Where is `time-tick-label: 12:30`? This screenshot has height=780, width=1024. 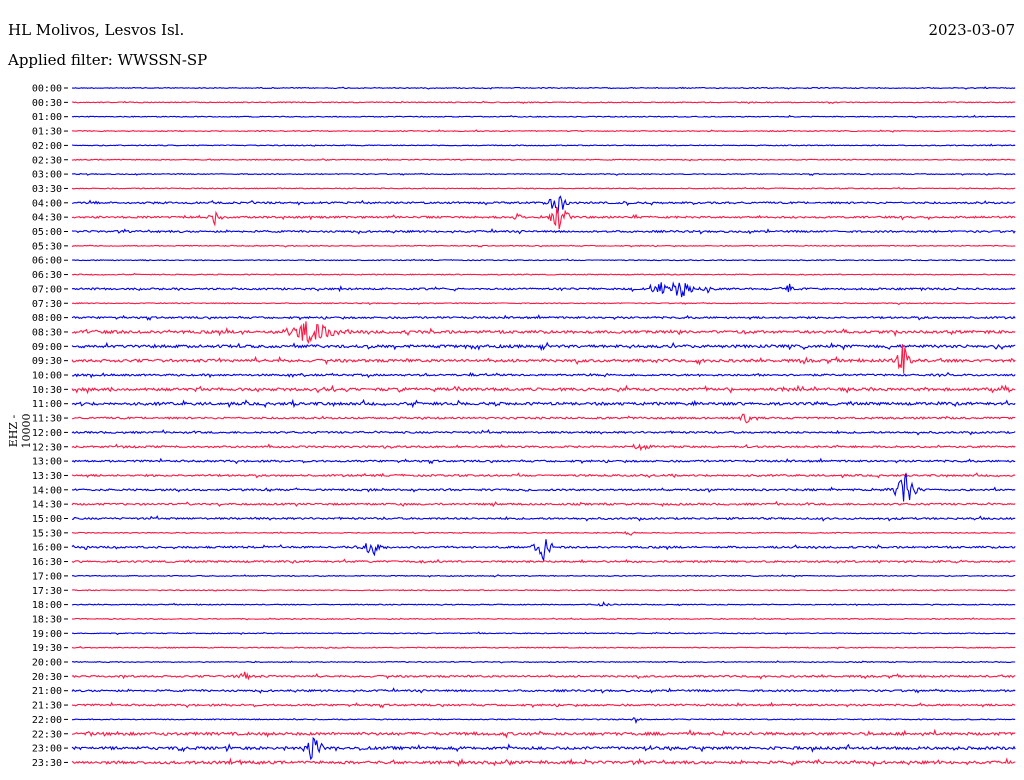 time-tick-label: 12:30 is located at coordinates (47, 447).